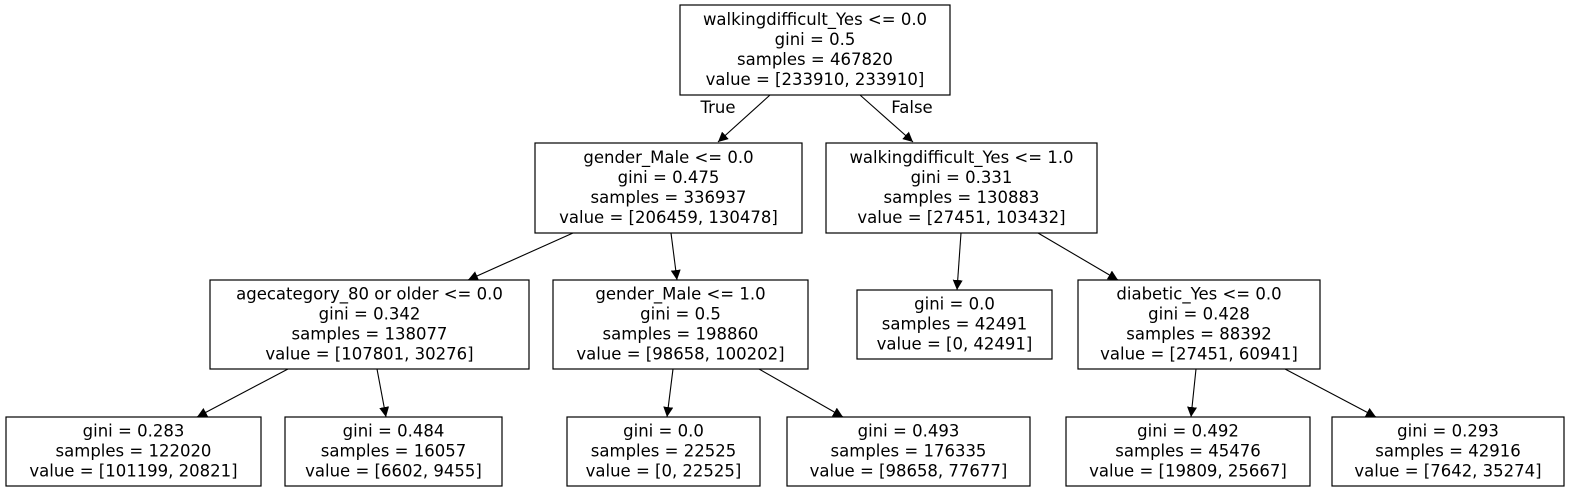  What do you see at coordinates (675, 256) in the screenshot?
I see `edge-arrow-n1-n4` at bounding box center [675, 256].